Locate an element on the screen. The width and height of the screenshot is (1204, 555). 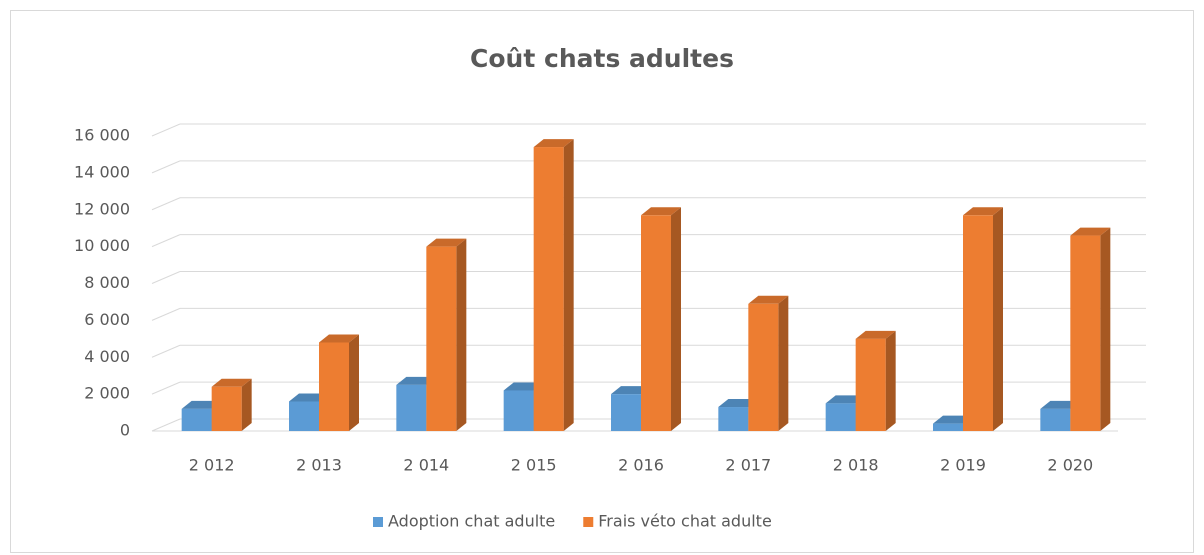
legend-label: Frais véto chat adulte is located at coordinates (685, 521).